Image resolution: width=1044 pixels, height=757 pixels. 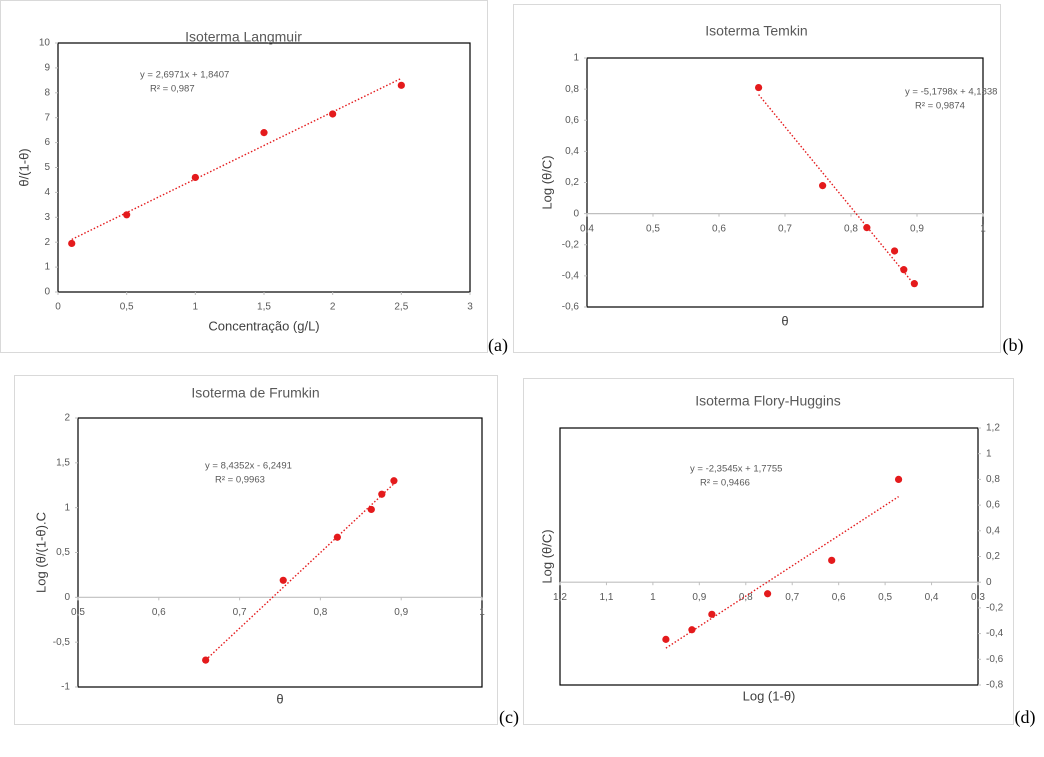 What do you see at coordinates (248, 466) in the screenshot?
I see `trend-equation: y = 8,4352x - 6,2491` at bounding box center [248, 466].